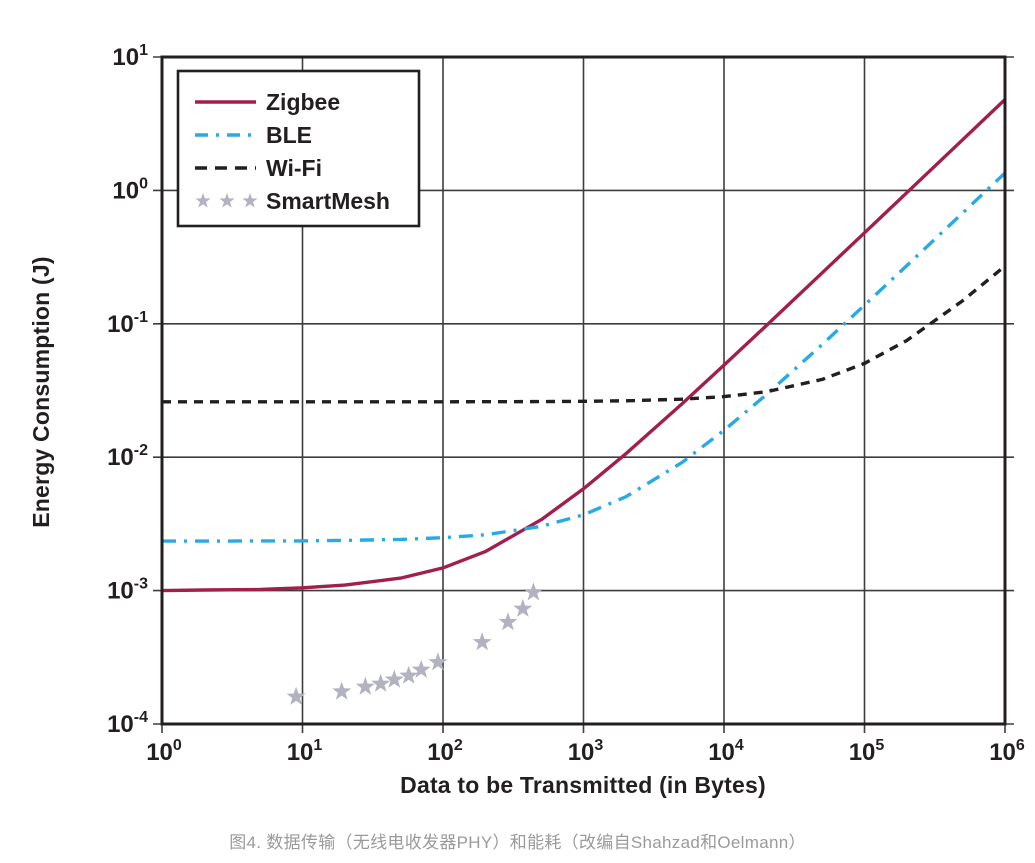 This screenshot has width=1035, height=863. Describe the element at coordinates (130, 56) in the screenshot. I see `y-tick-label: 10¹` at that location.